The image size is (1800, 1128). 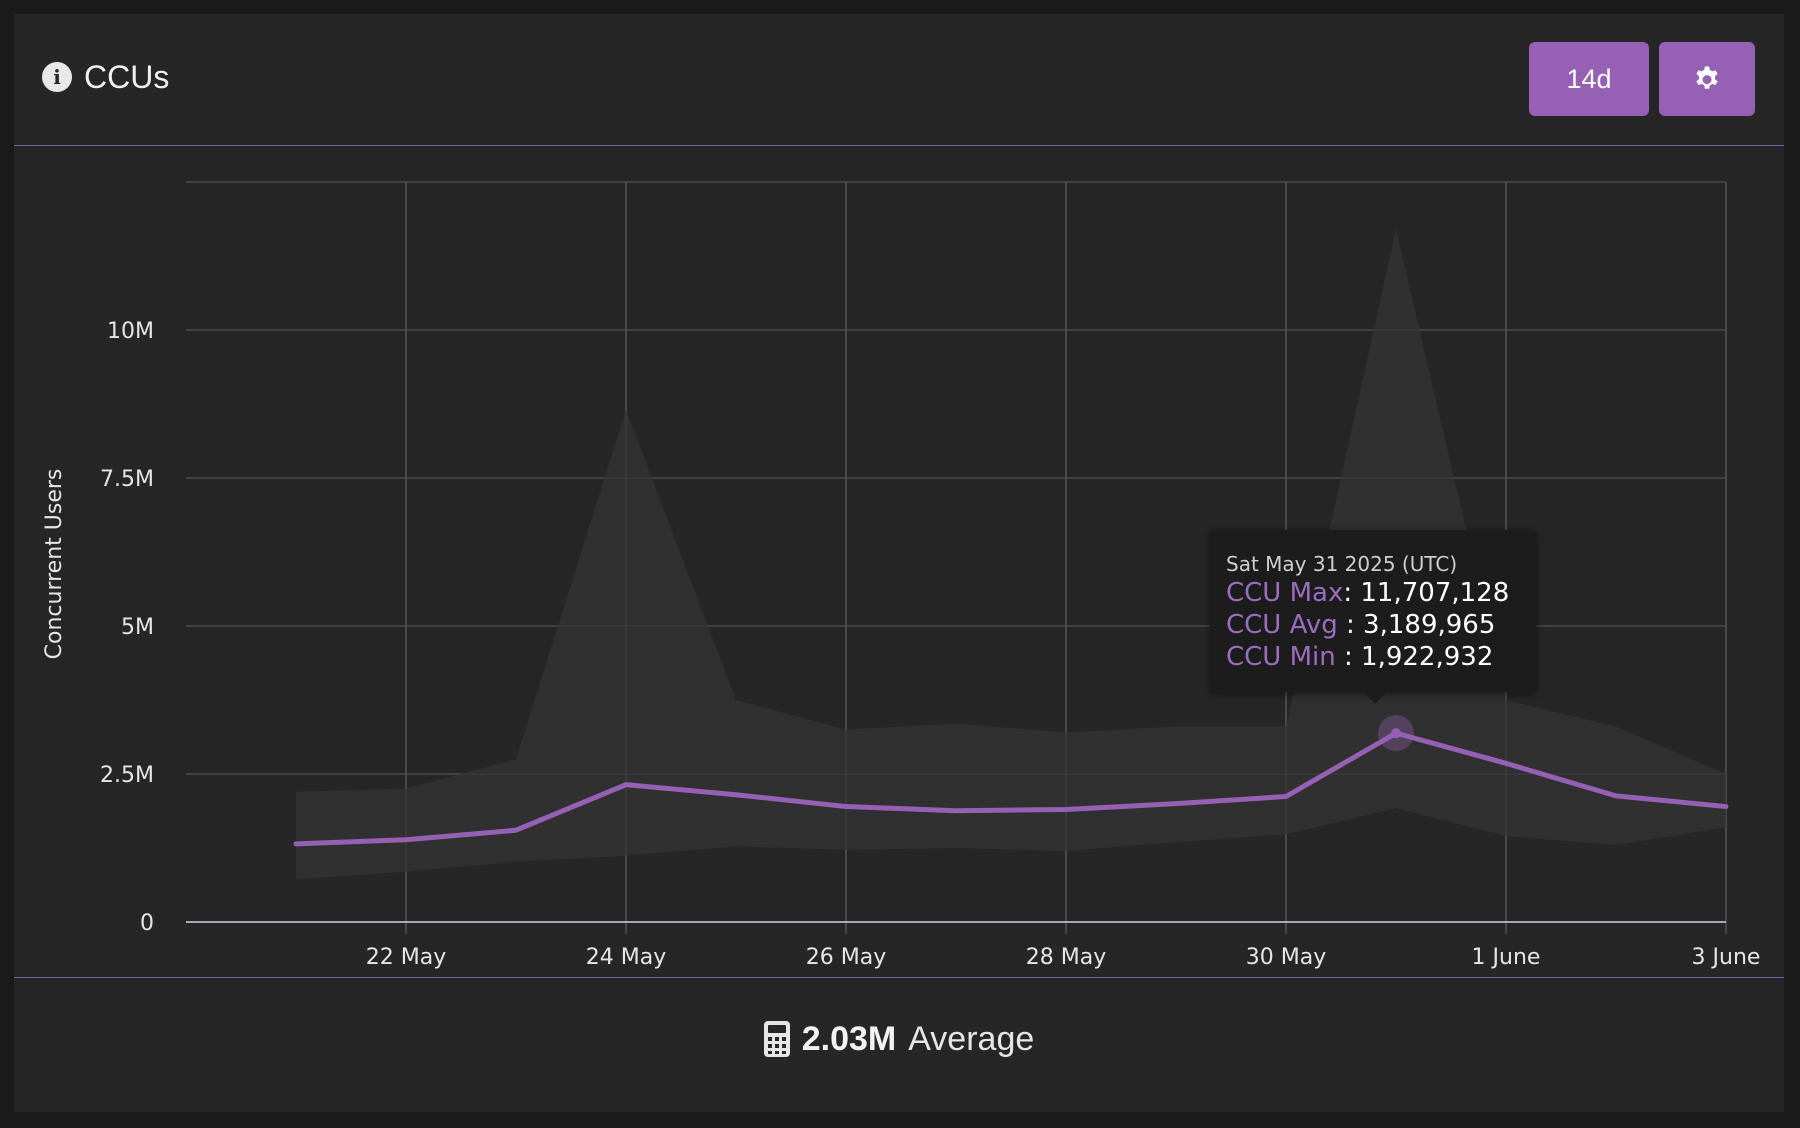 I want to click on gear-icon, so click(x=1707, y=77).